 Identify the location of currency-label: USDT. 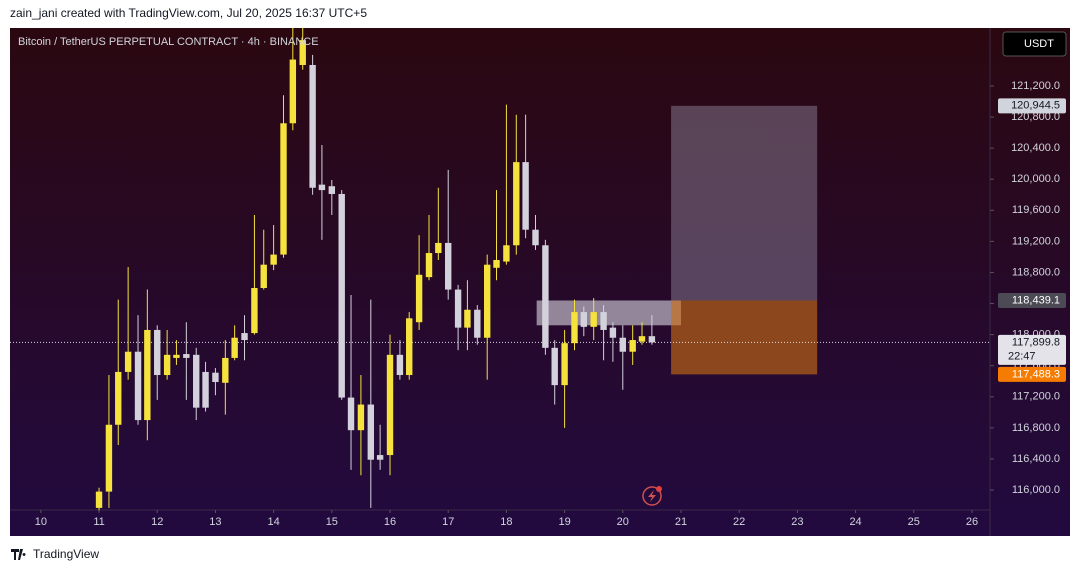
(1039, 44).